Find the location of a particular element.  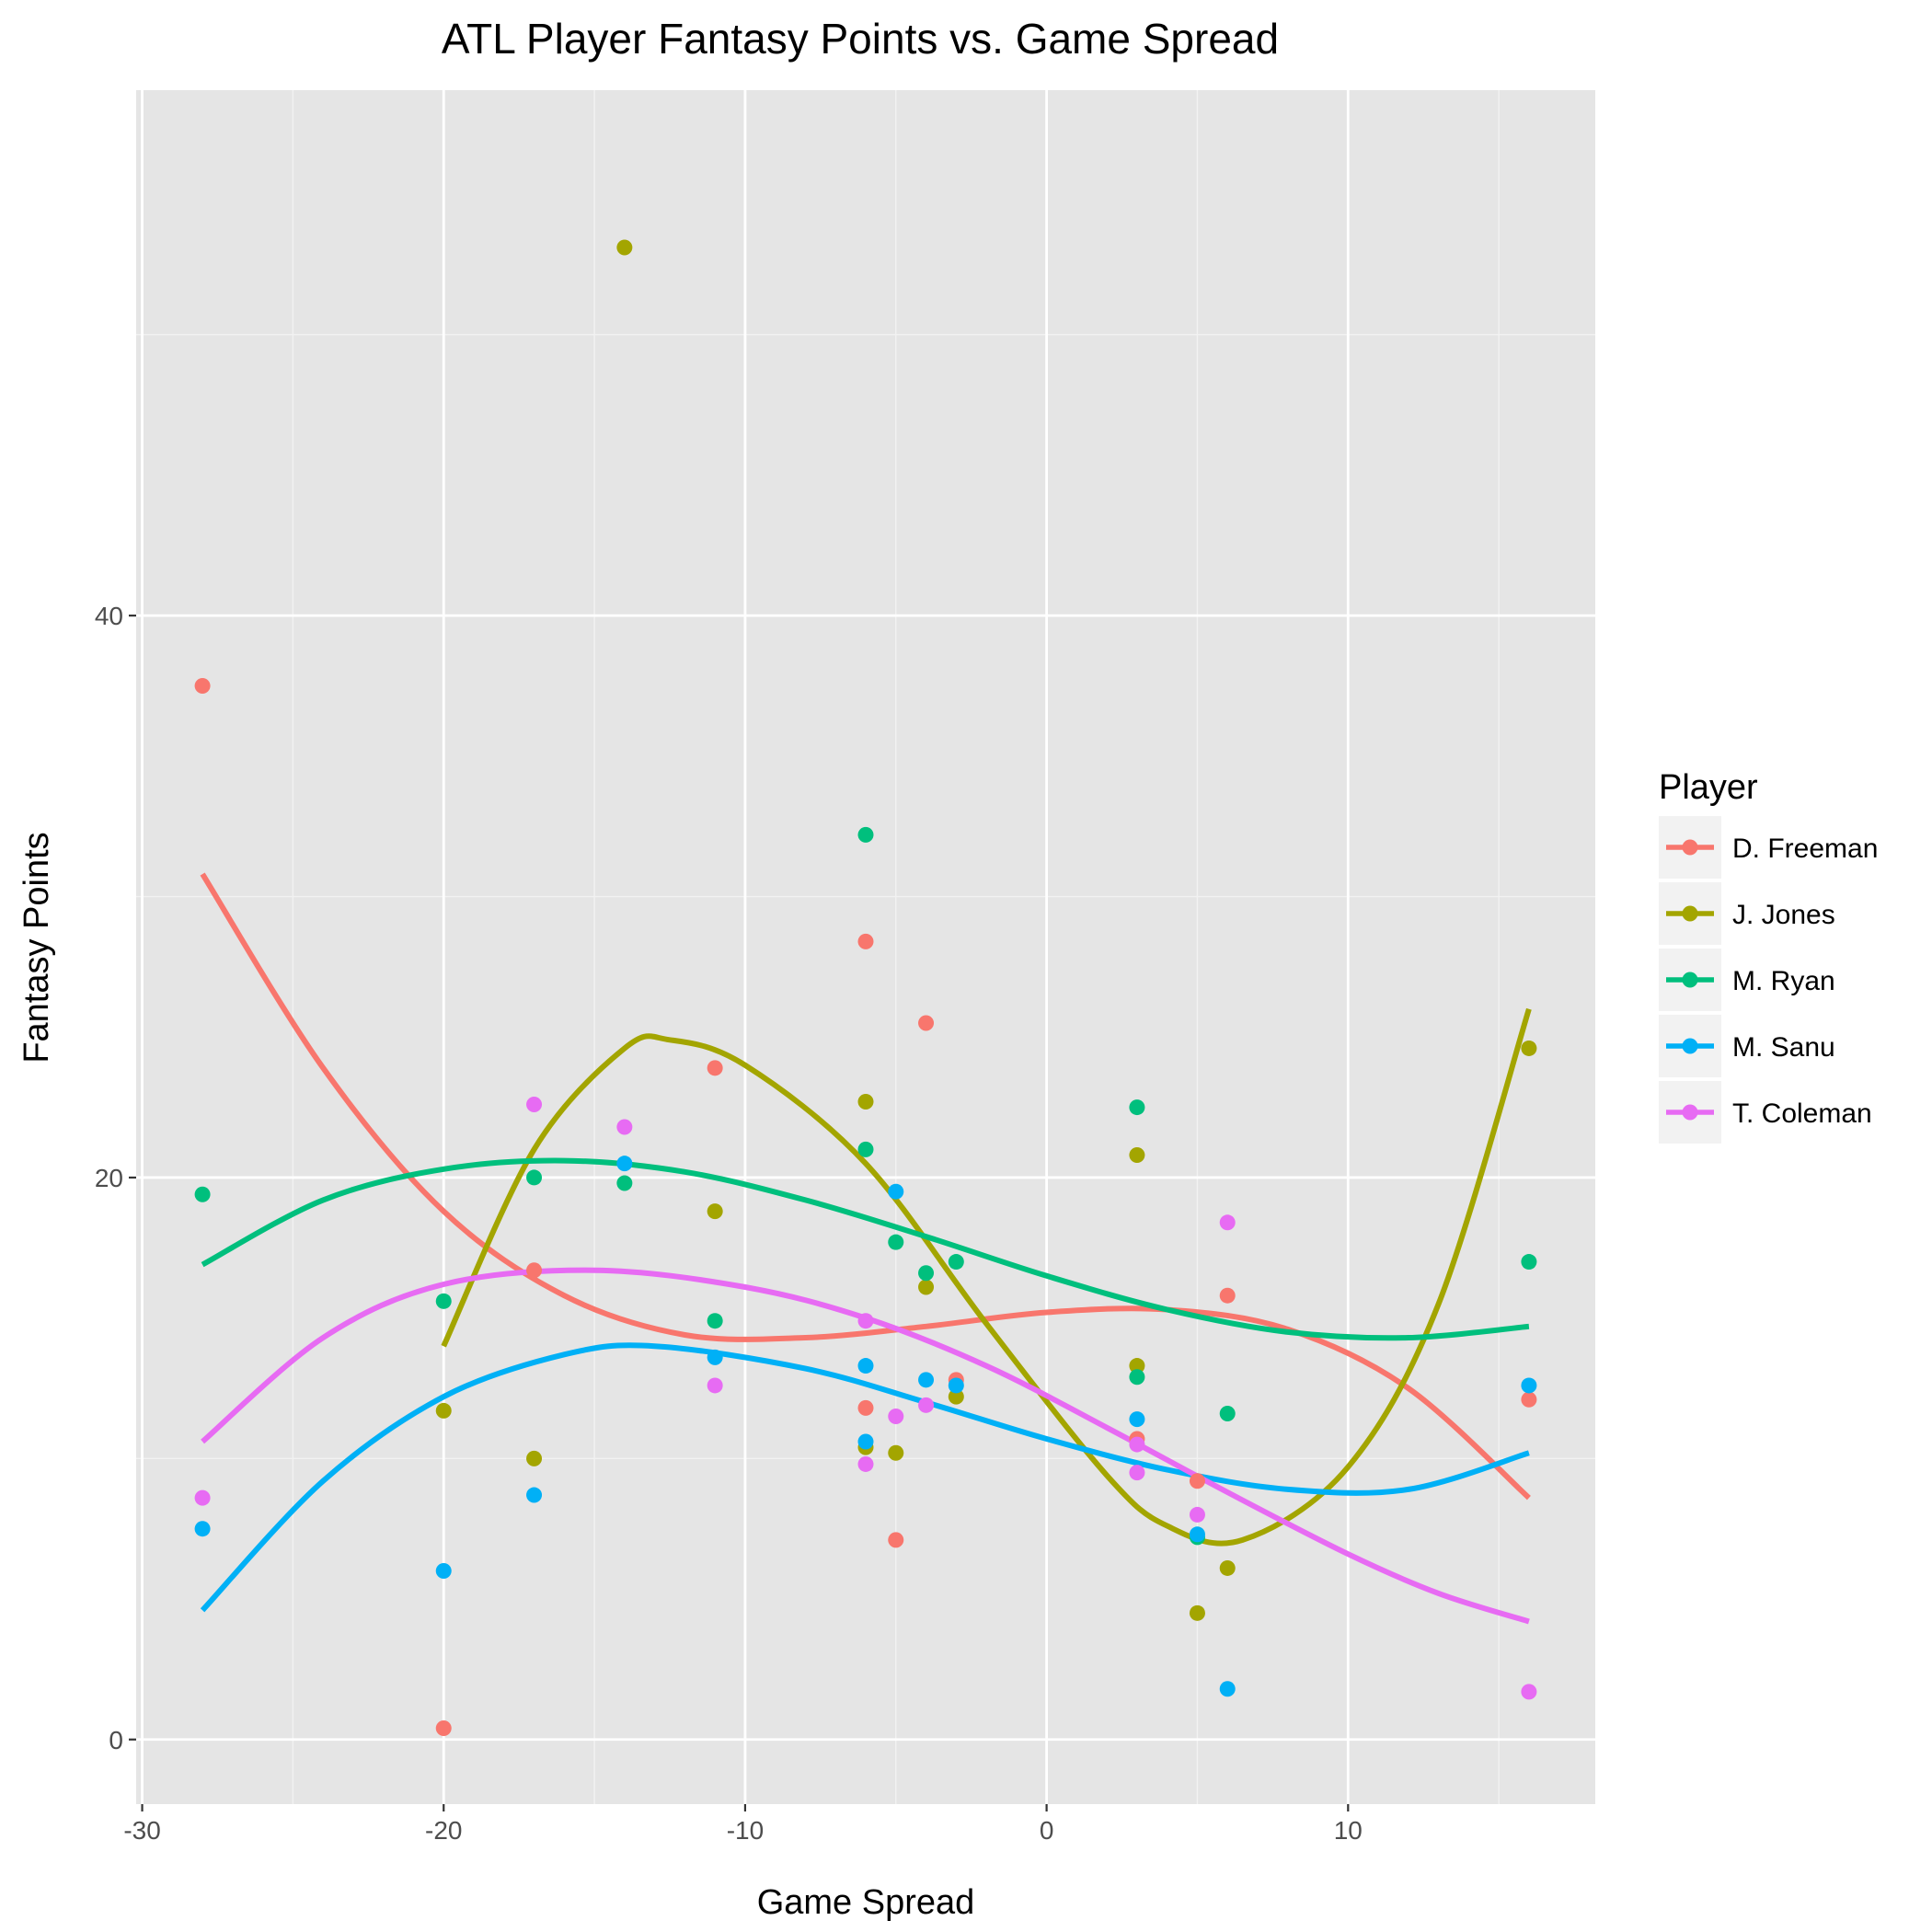

legend-label-m-sanu: M. Sanu is located at coordinates (1783, 1047).